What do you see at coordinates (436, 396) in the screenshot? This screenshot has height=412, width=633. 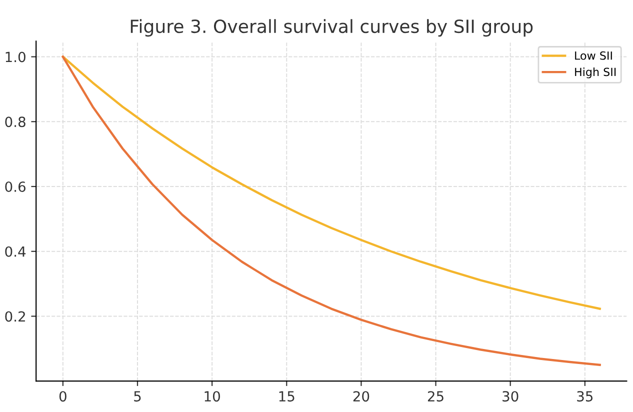 I see `x-tick-label: 25` at bounding box center [436, 396].